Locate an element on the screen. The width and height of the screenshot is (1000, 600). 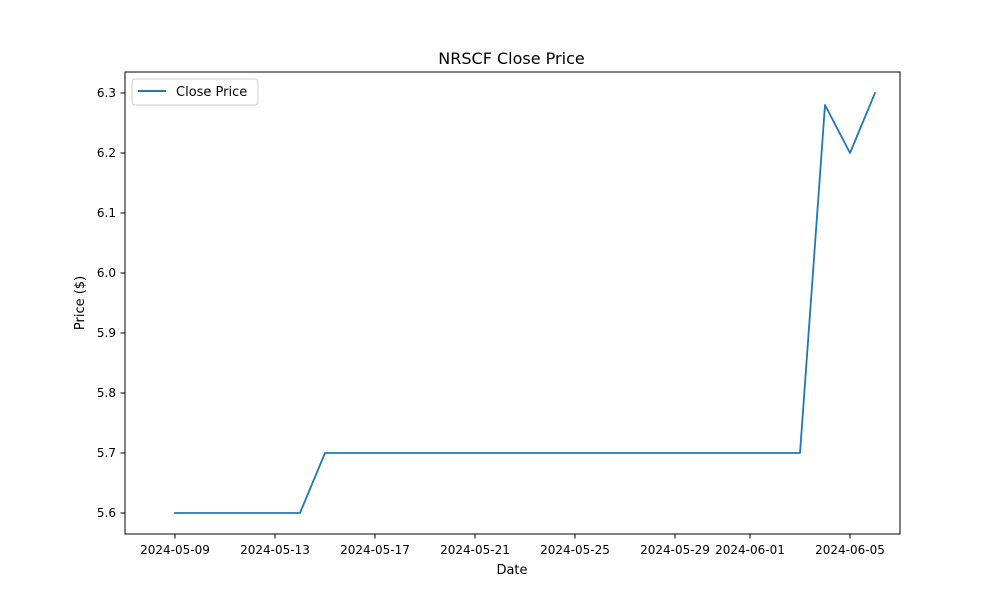
y-axis-label: Price ($) is located at coordinates (80, 303).